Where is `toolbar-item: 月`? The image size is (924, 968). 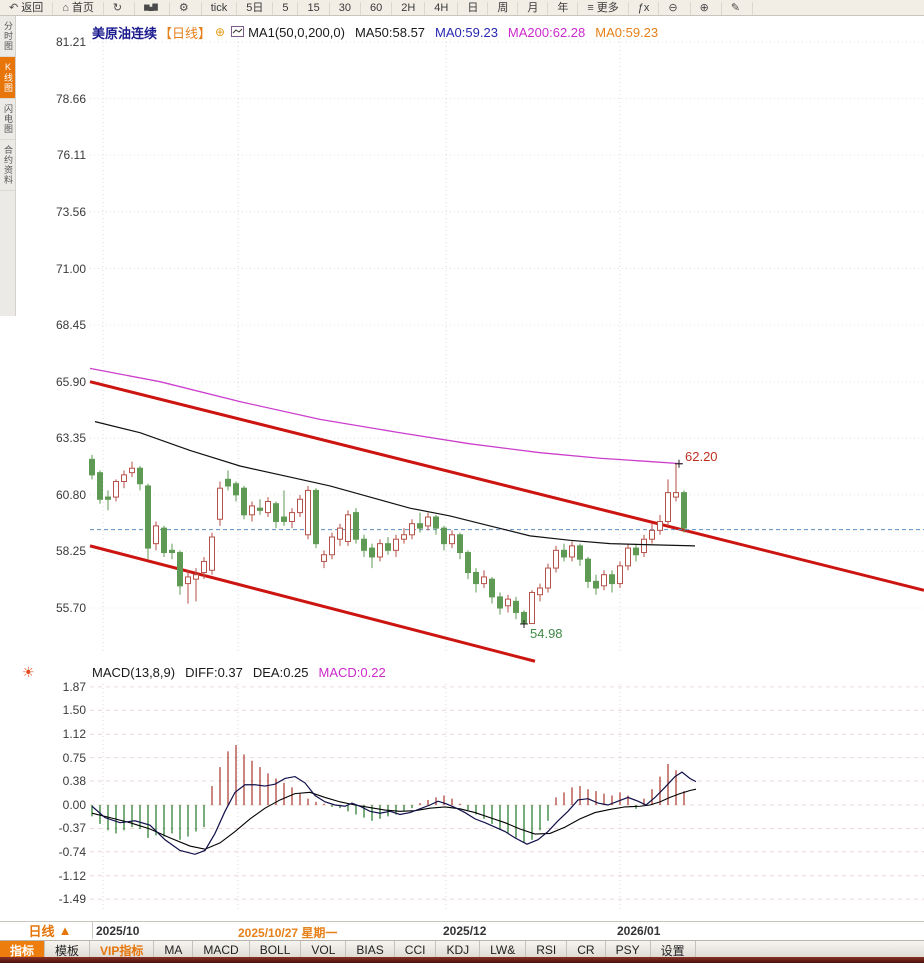
toolbar-item: 月 is located at coordinates (533, 8).